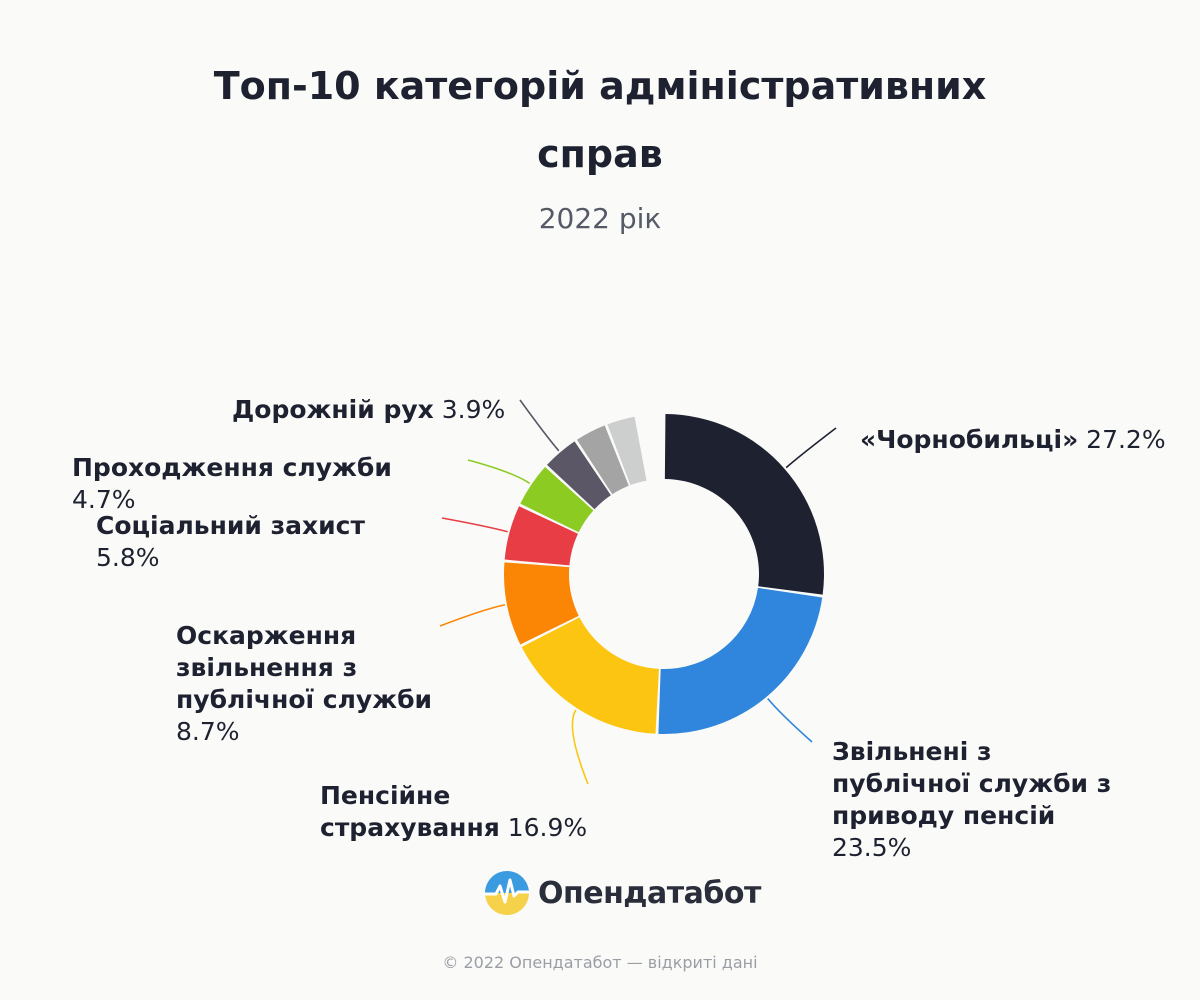  I want to click on donut-slice-road-traffic, so click(578, 475).